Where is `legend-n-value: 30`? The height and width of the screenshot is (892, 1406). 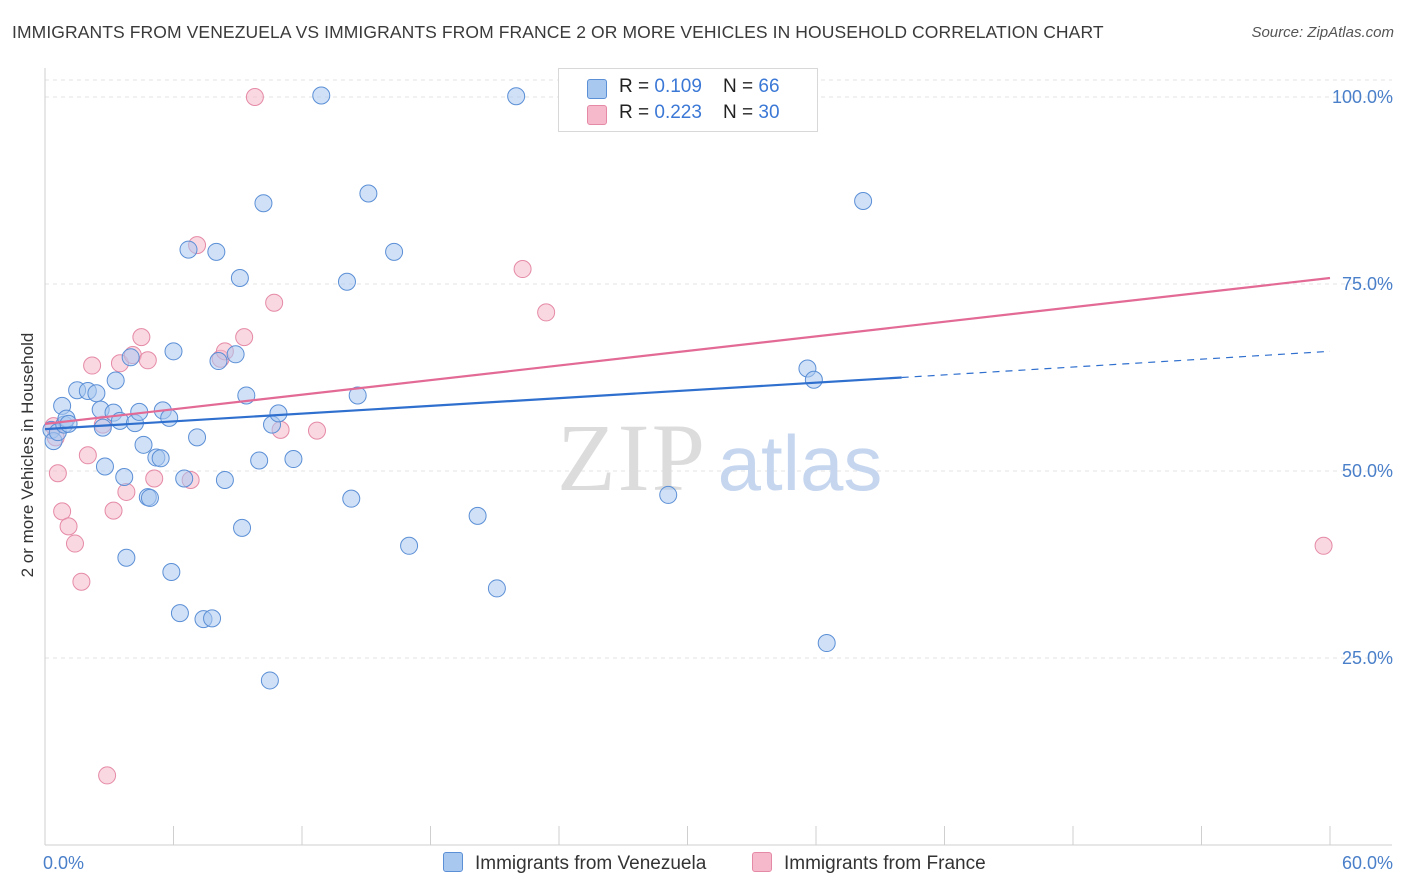
legend-n-value: 30 is located at coordinates (769, 112).